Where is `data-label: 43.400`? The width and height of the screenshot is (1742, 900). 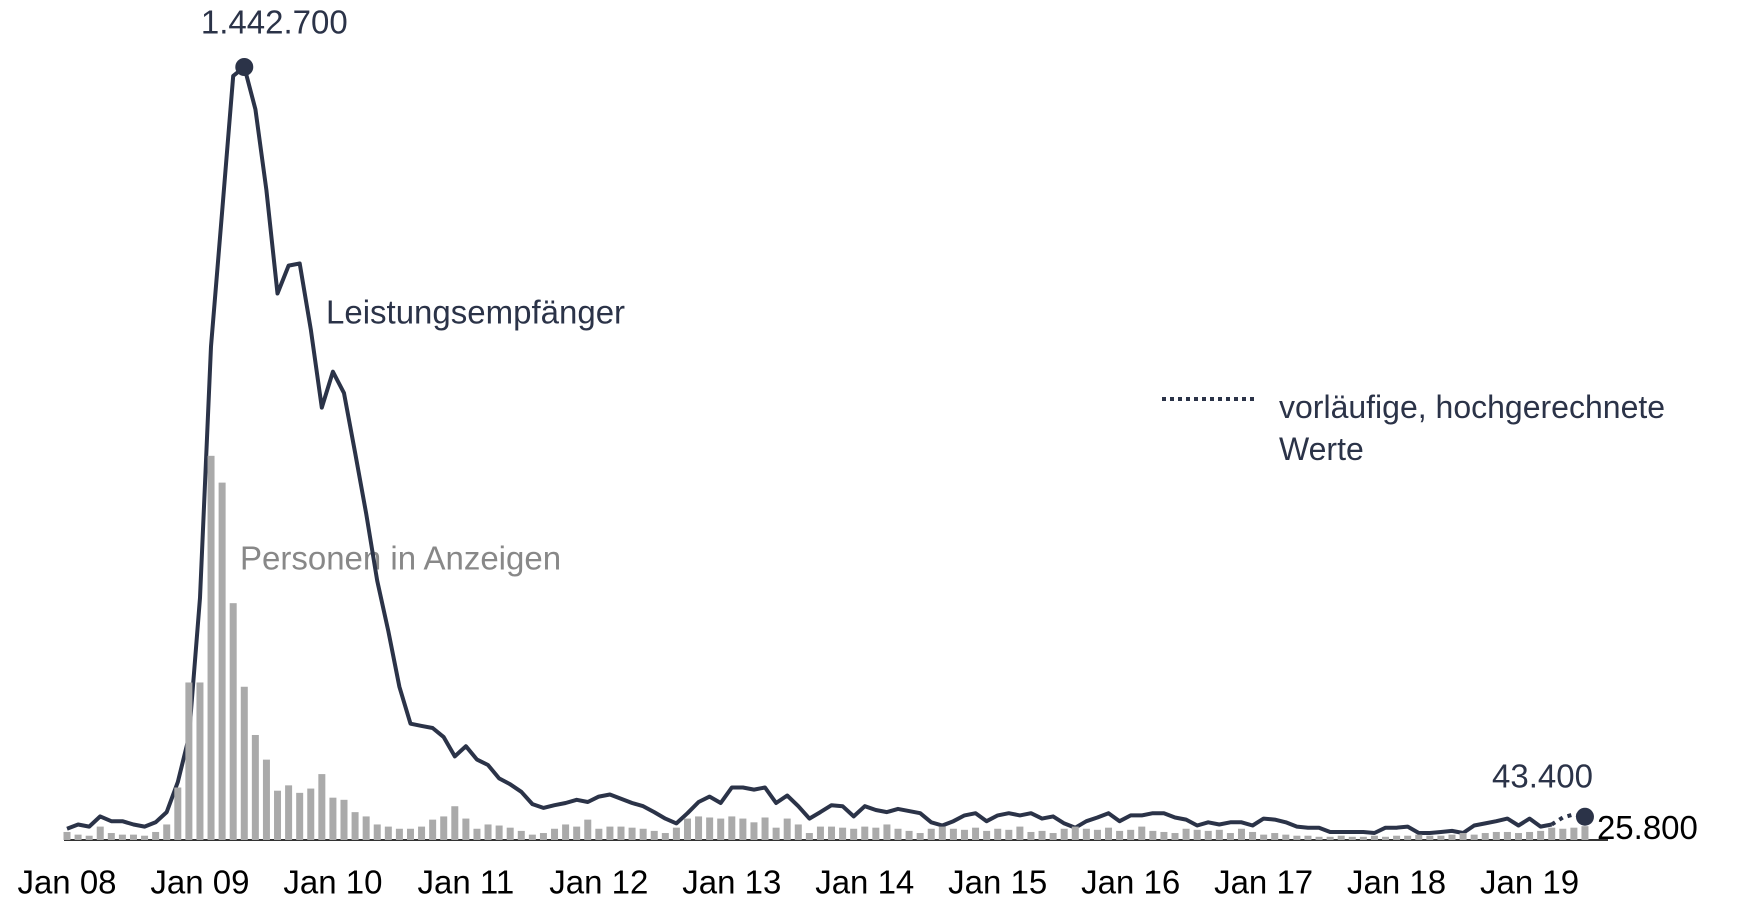
data-label: 43.400 is located at coordinates (1542, 775).